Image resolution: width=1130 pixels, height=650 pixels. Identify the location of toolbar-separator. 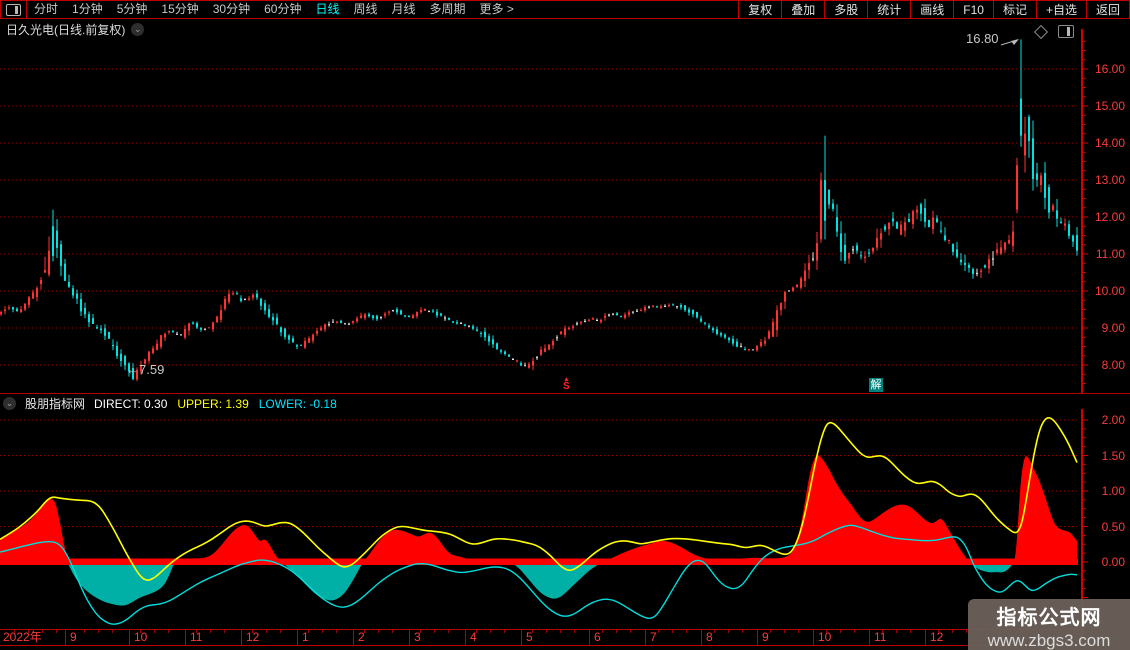
(26, 9).